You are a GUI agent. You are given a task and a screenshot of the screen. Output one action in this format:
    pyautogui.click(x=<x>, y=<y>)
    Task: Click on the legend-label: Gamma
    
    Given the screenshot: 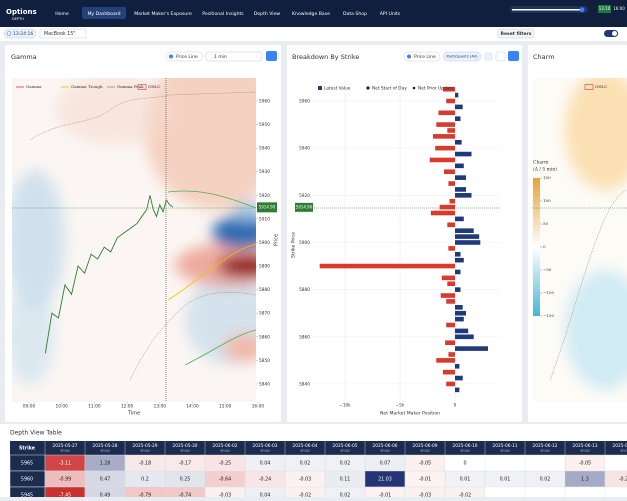 What is the action you would take?
    pyautogui.click(x=34, y=86)
    